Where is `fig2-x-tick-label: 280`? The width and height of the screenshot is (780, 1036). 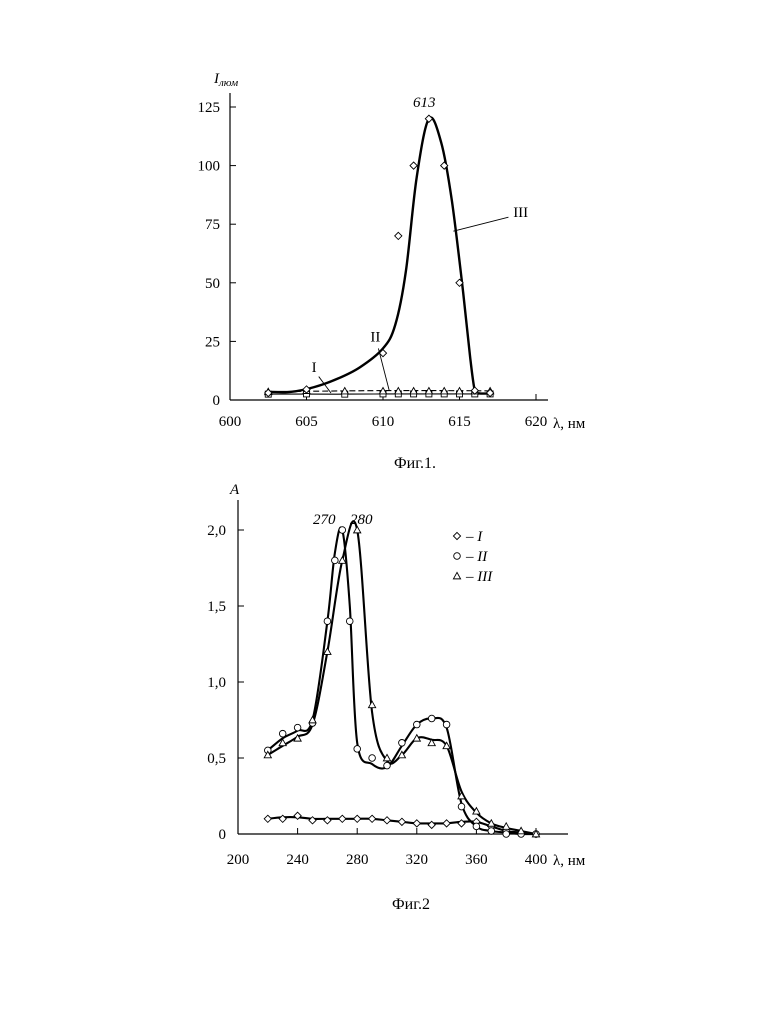
fig2-x-tick-label: 280 is located at coordinates (357, 860).